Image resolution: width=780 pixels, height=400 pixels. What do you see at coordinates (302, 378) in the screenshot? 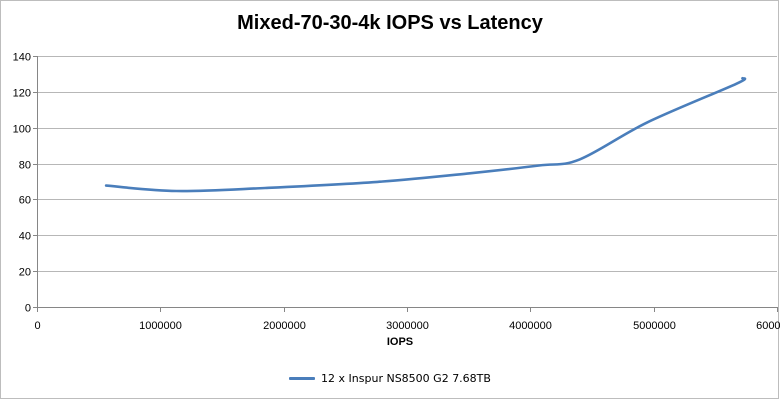
I see `legend-swatch-line` at bounding box center [302, 378].